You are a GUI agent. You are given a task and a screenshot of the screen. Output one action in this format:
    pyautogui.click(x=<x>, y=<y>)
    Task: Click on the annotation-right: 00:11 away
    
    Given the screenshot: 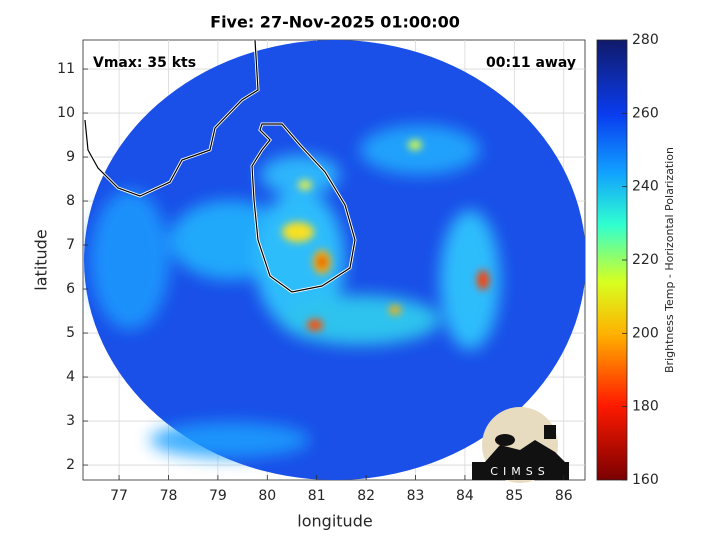 What is the action you would take?
    pyautogui.click(x=531, y=63)
    